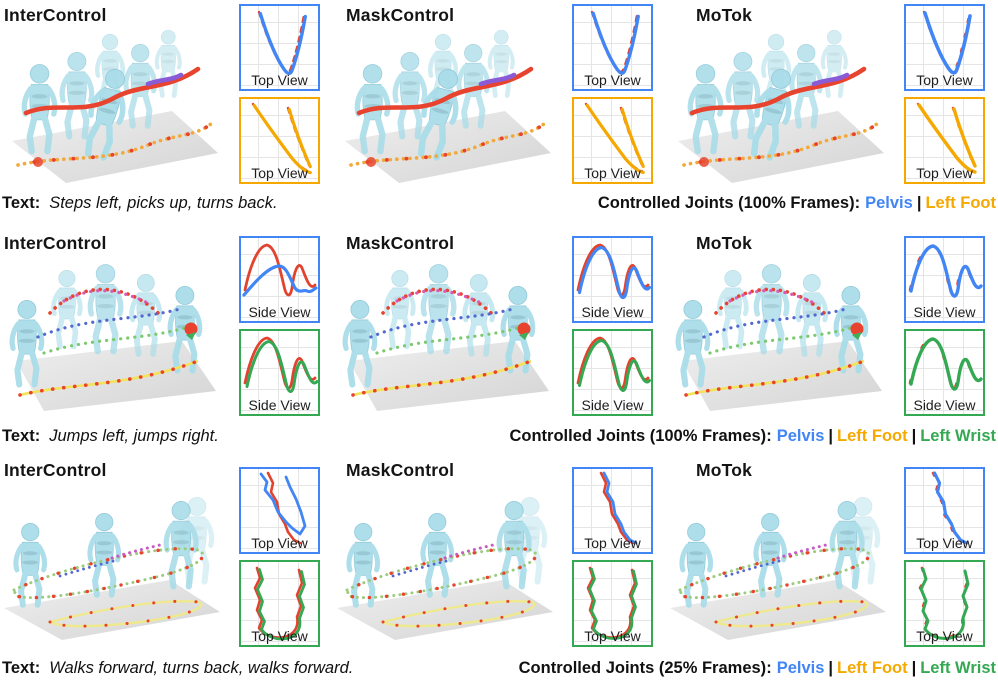  What do you see at coordinates (163, 203) in the screenshot?
I see `text-body: Steps left, picks up, turns back.` at bounding box center [163, 203].